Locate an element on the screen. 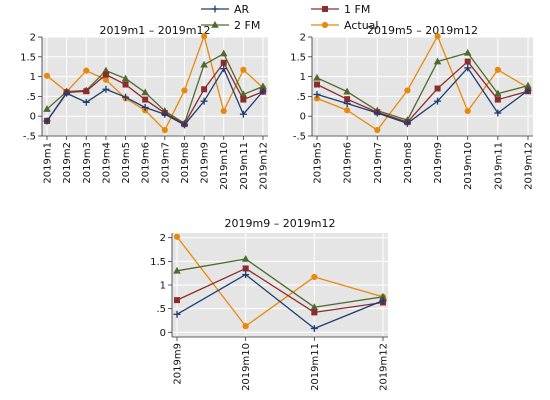 The width and height of the screenshot is (550, 400). chart-title: 2019m1 – 2019m12 is located at coordinates (155, 30).